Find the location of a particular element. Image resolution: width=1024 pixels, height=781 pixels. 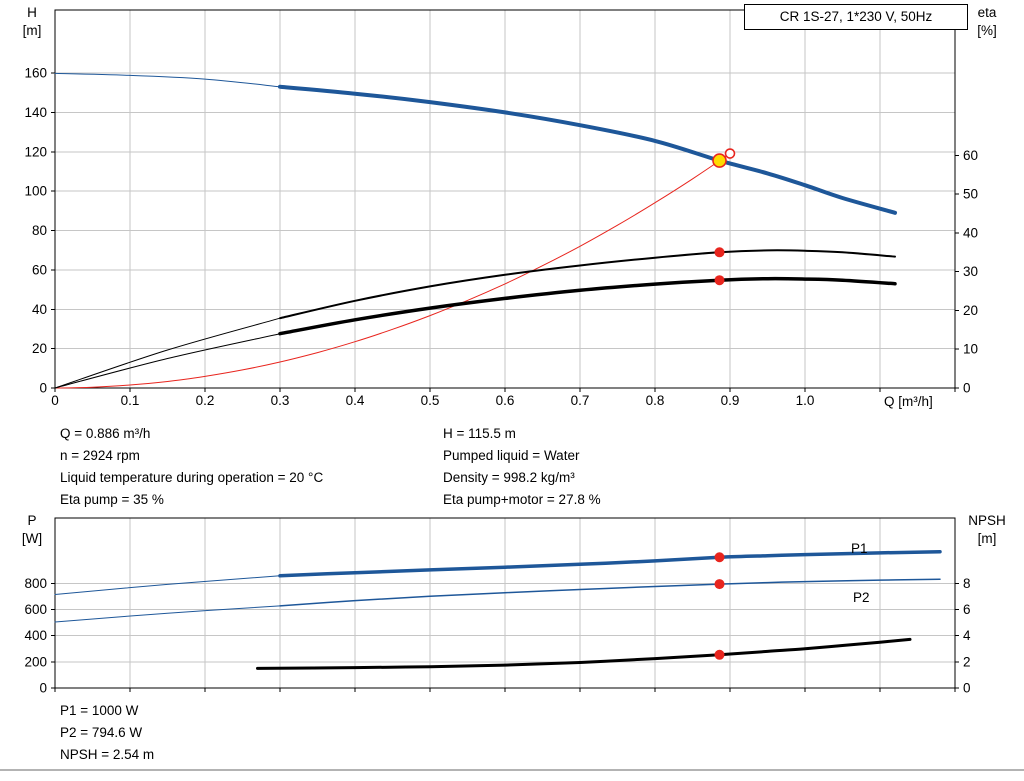

eta-axis-symbol: eta is located at coordinates (987, 12).